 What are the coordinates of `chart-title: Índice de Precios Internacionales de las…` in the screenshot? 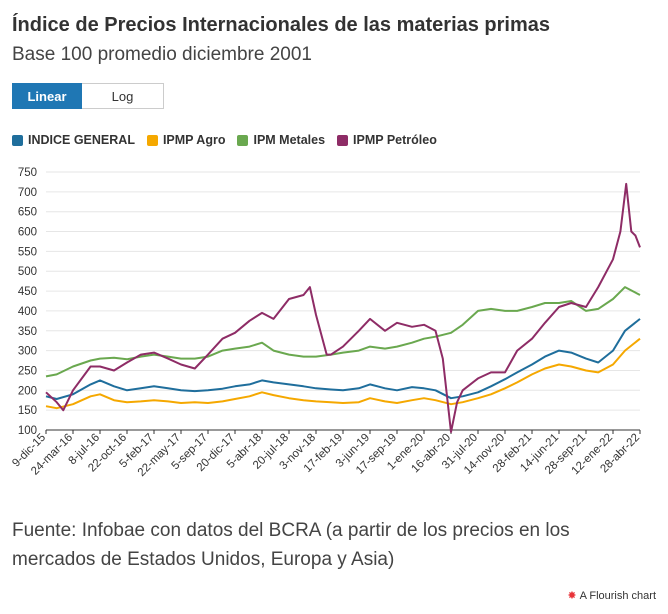 It's located at (281, 25).